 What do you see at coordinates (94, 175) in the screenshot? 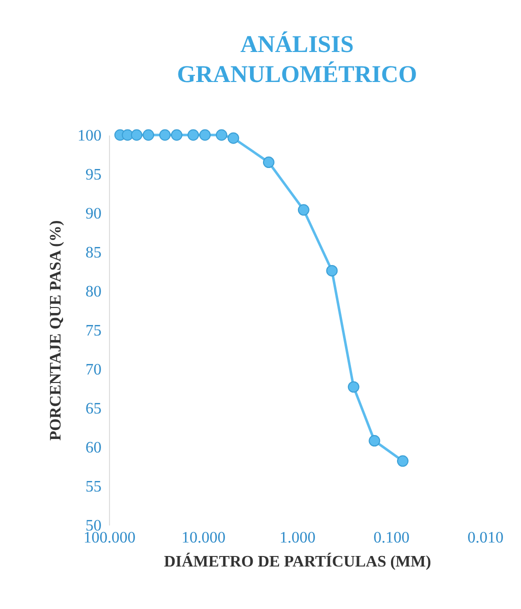
I see `y-tick-label: 95` at bounding box center [94, 175].